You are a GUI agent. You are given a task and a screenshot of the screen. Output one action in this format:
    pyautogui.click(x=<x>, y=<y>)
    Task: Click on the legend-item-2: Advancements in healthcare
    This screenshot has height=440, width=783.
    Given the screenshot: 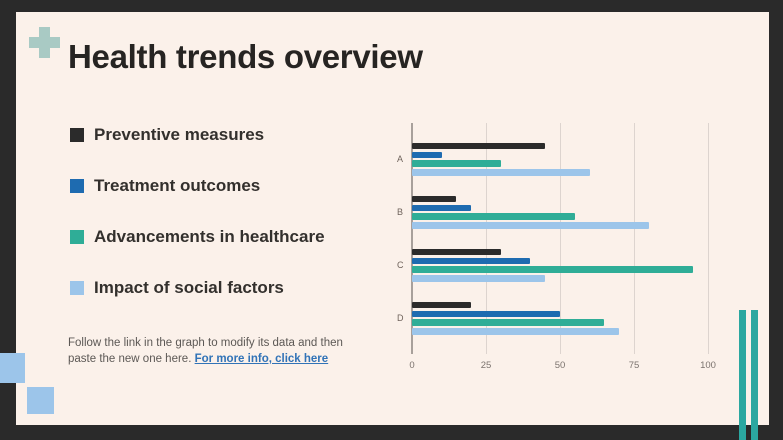 What is the action you would take?
    pyautogui.click(x=197, y=236)
    